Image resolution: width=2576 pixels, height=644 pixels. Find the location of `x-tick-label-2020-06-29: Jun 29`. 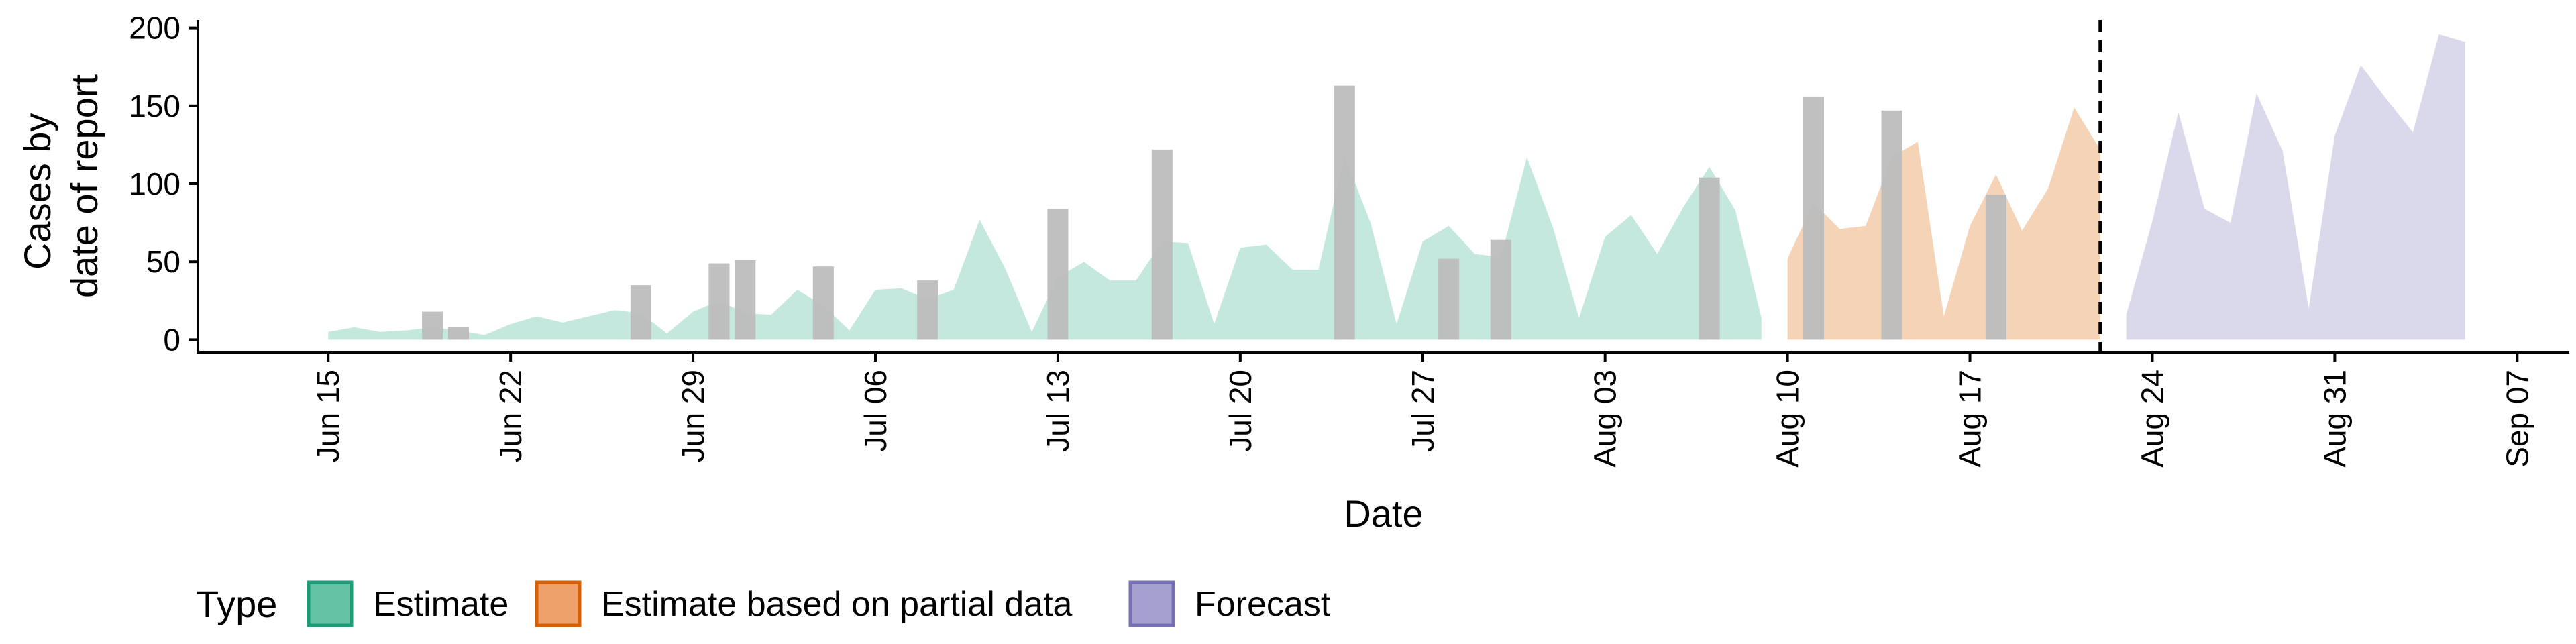

x-tick-label-2020-06-29: Jun 29 is located at coordinates (693, 416).